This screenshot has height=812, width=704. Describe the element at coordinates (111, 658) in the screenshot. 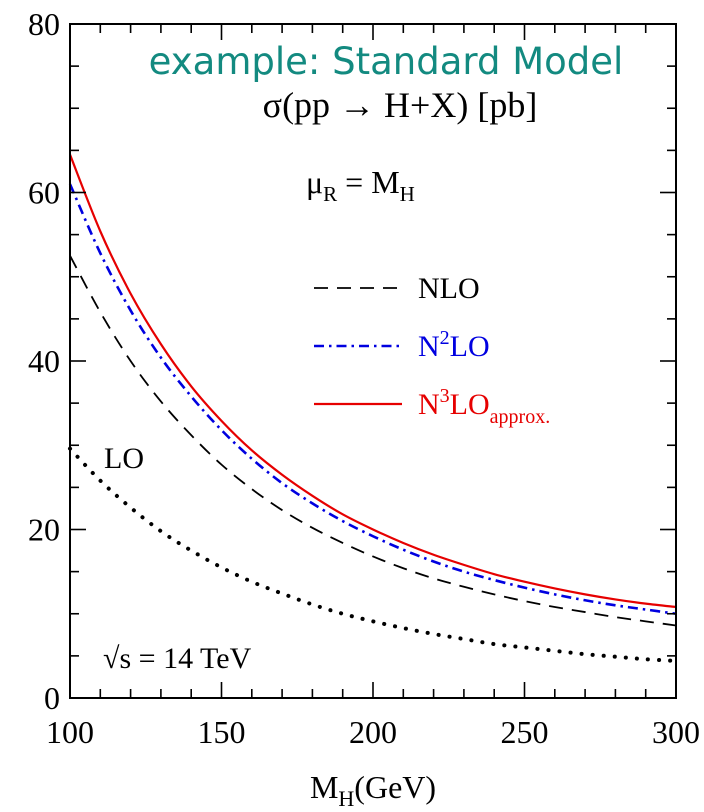

I see `energy-annotation-root: √` at that location.